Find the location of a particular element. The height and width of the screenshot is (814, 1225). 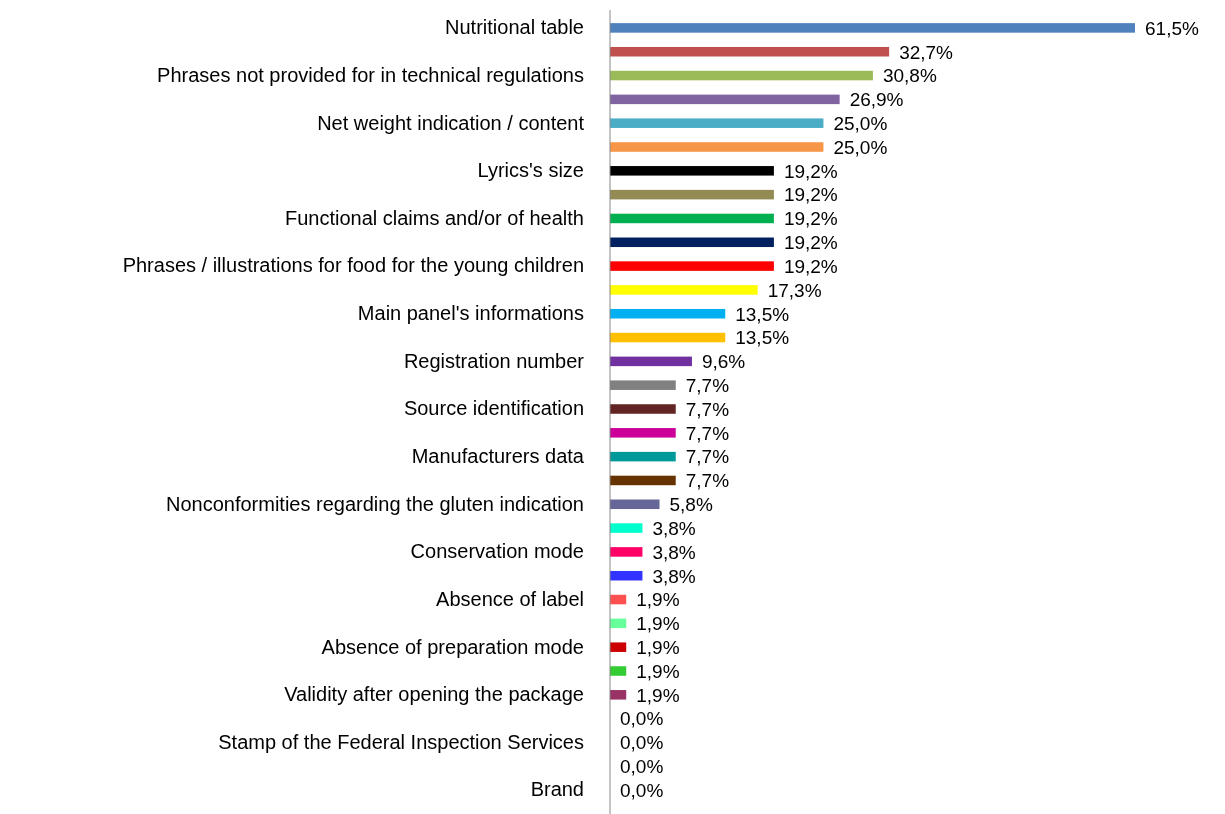

y-tick-label: Nutritional table is located at coordinates (514, 27).